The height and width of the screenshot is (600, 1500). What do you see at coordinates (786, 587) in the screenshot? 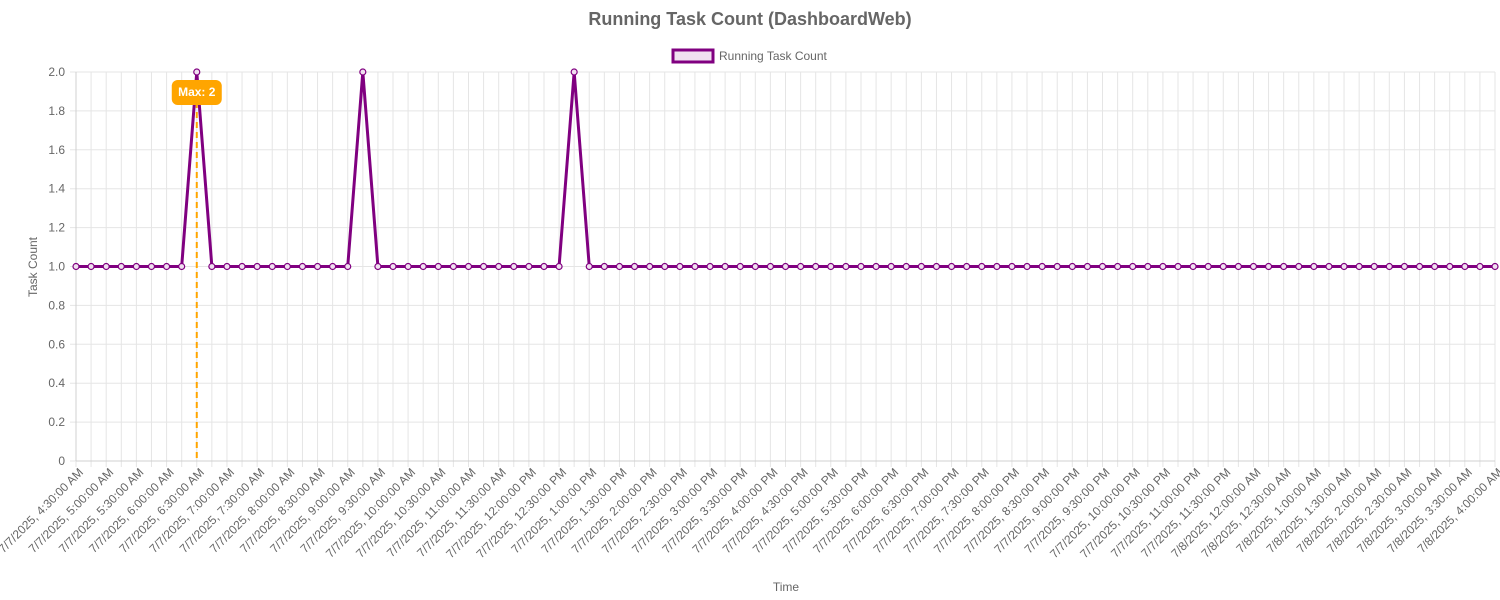
I see `x-axis-title: Time` at bounding box center [786, 587].